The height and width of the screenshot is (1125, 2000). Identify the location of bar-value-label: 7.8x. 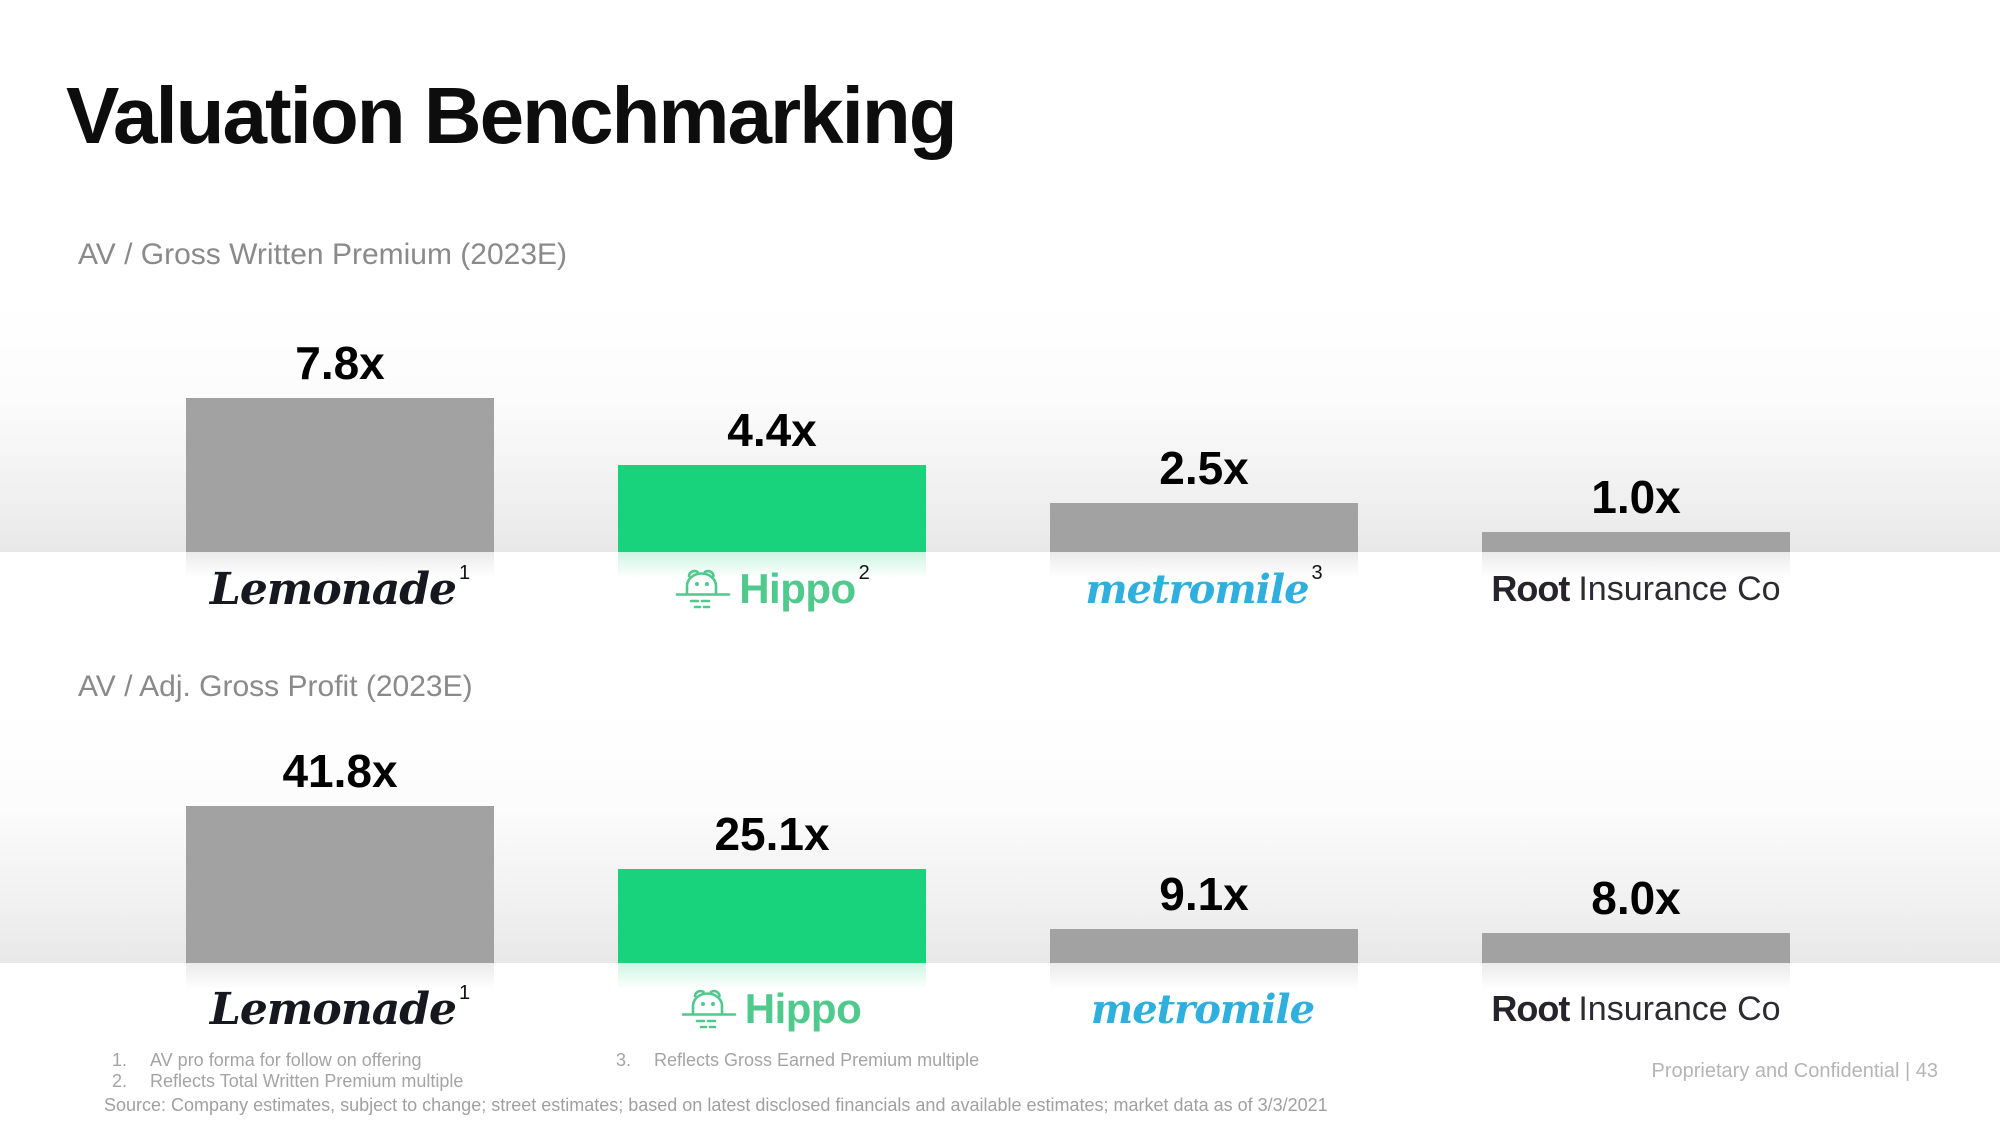
(340, 363).